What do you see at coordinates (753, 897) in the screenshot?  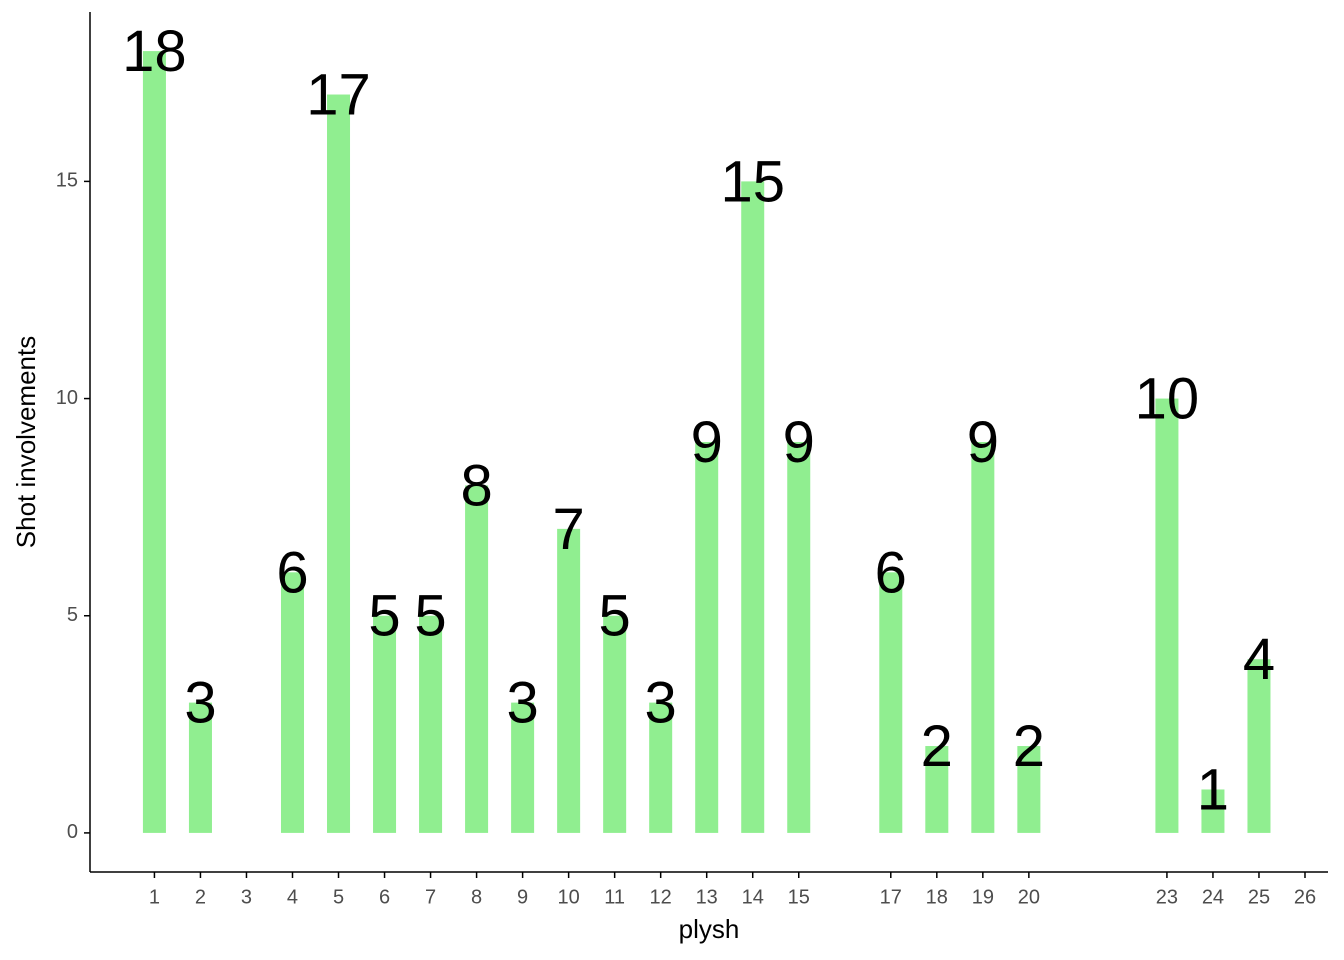 I see `x-tick-label: 14` at bounding box center [753, 897].